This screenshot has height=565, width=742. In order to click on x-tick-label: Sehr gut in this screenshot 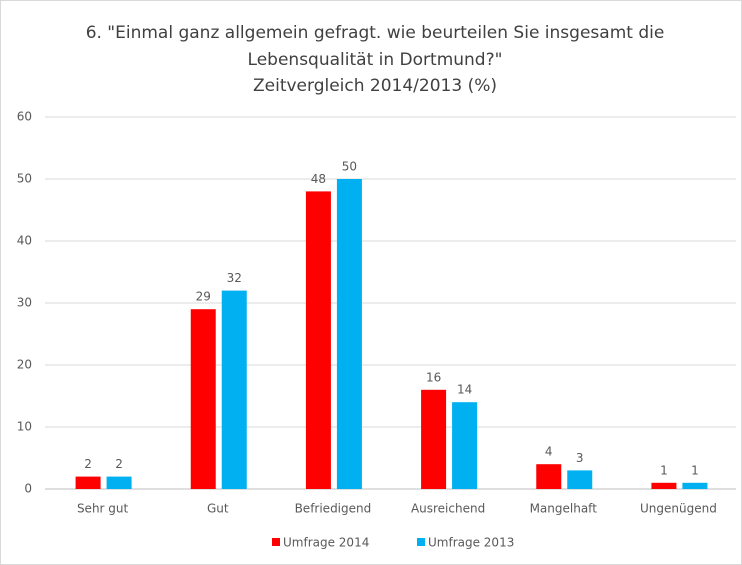, I will do `click(103, 509)`.